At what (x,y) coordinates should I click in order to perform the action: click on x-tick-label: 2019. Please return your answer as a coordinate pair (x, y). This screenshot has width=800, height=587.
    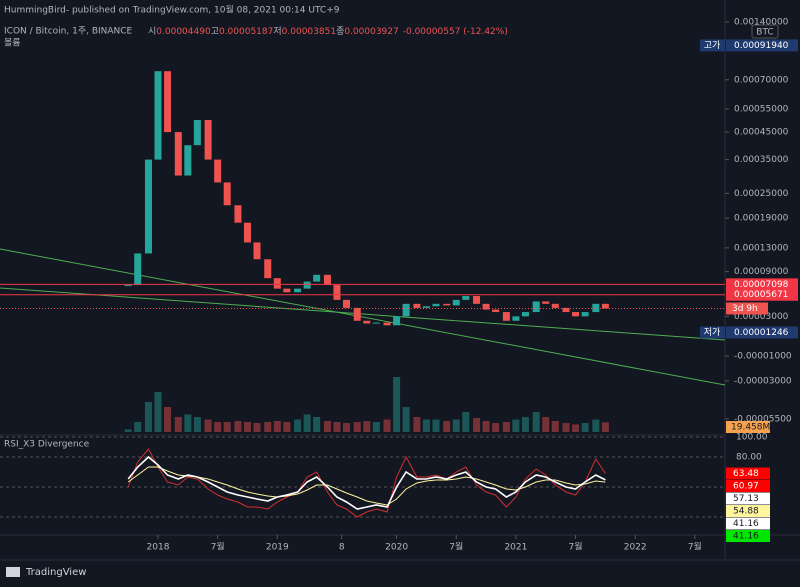
    Looking at the image, I should click on (277, 548).